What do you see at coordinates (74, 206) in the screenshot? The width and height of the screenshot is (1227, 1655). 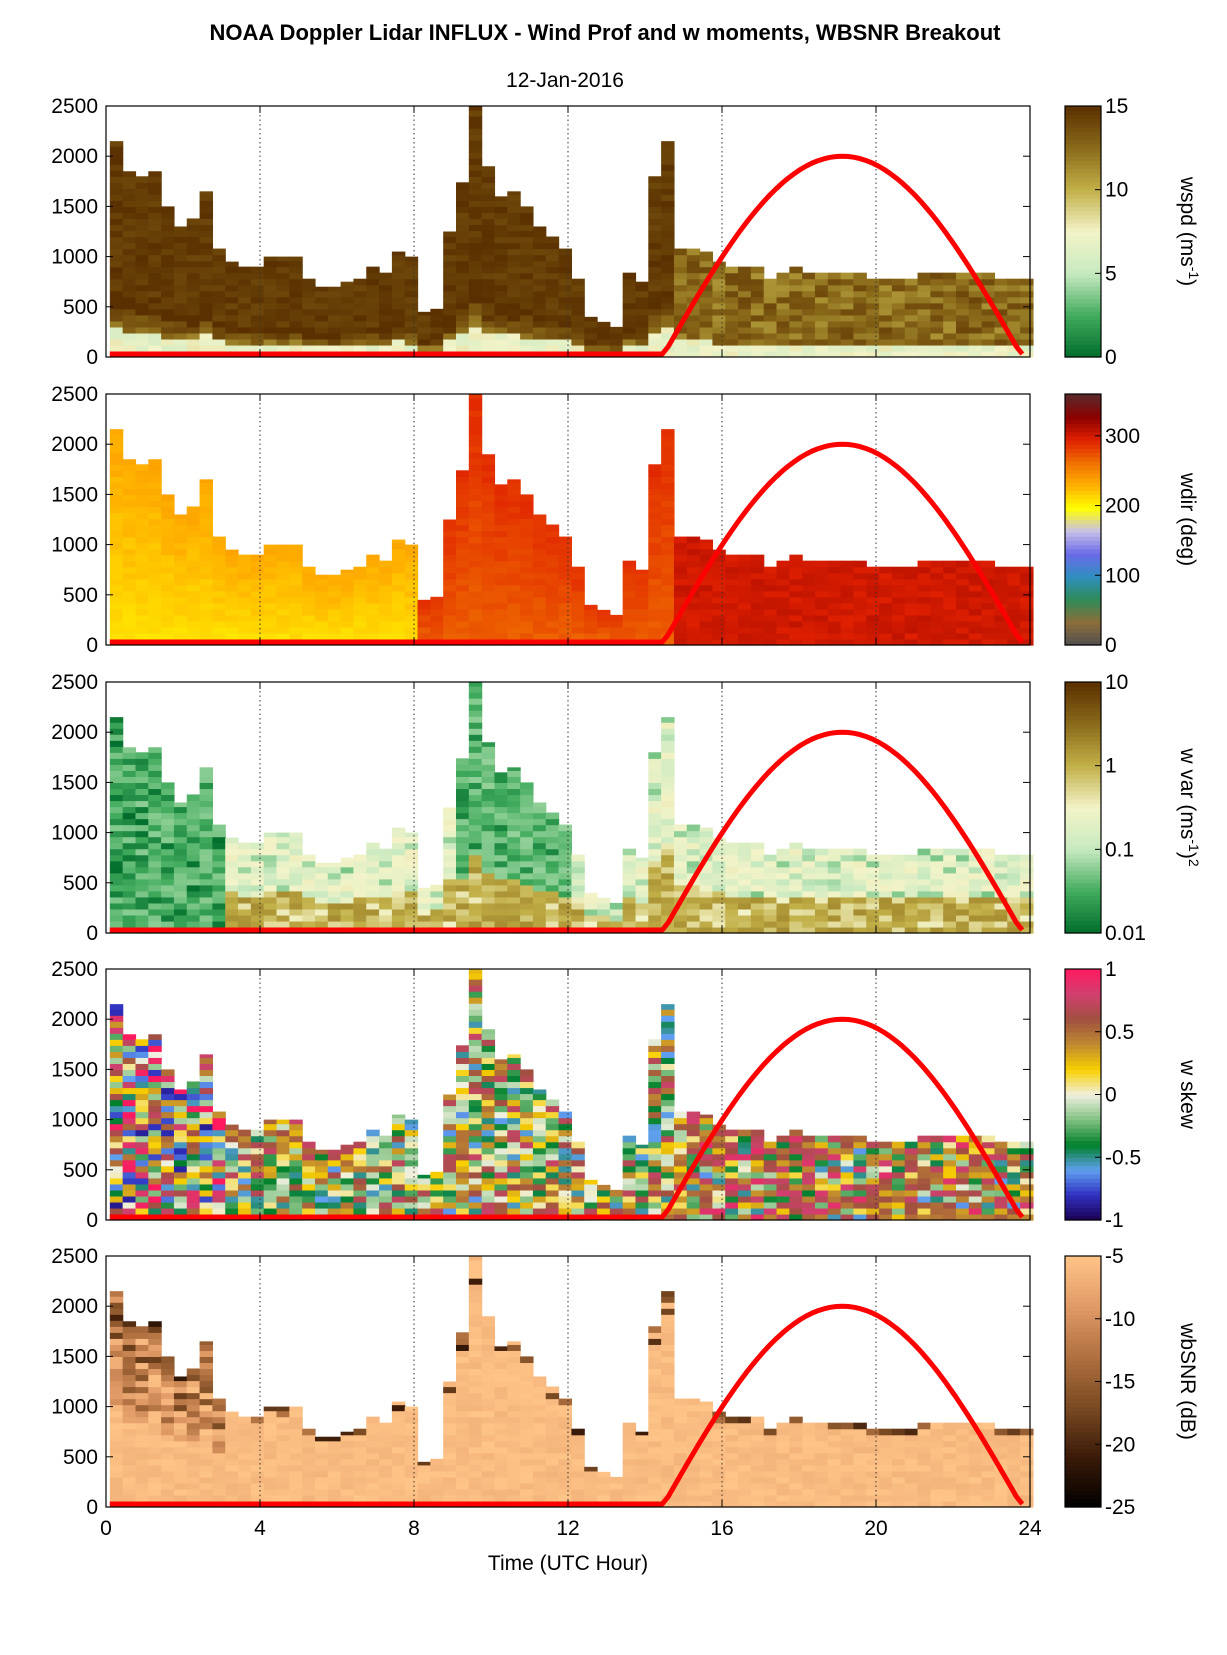 I see `y-tick-label: 1500` at bounding box center [74, 206].